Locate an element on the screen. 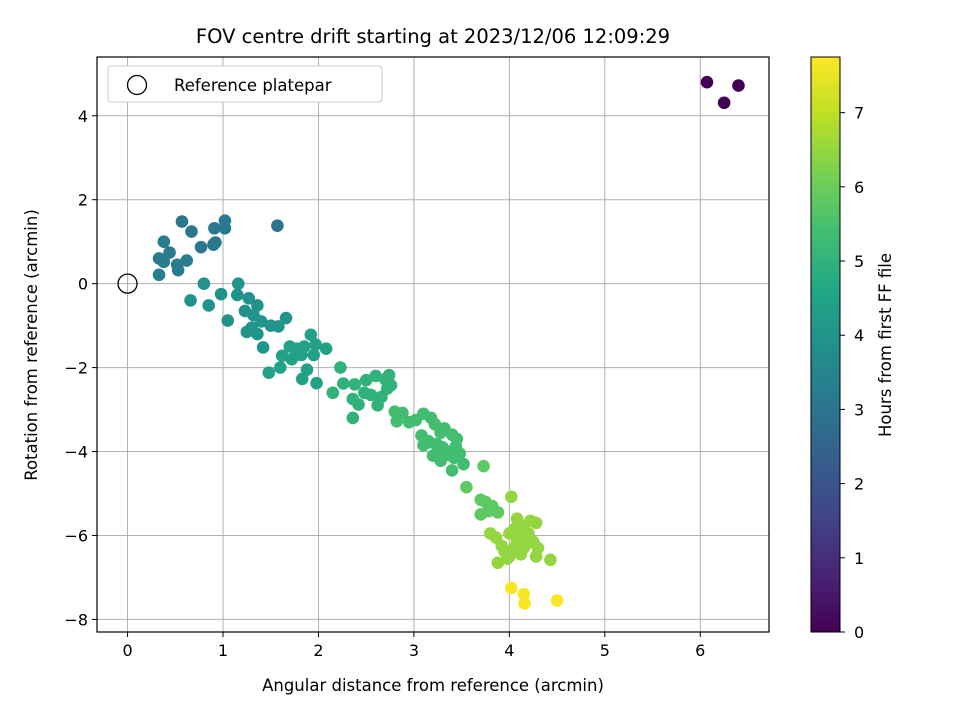 The image size is (960, 720). colorbar: 0 1 2 3 4 5 6 7 Hours from first FF file is located at coordinates (852, 349).